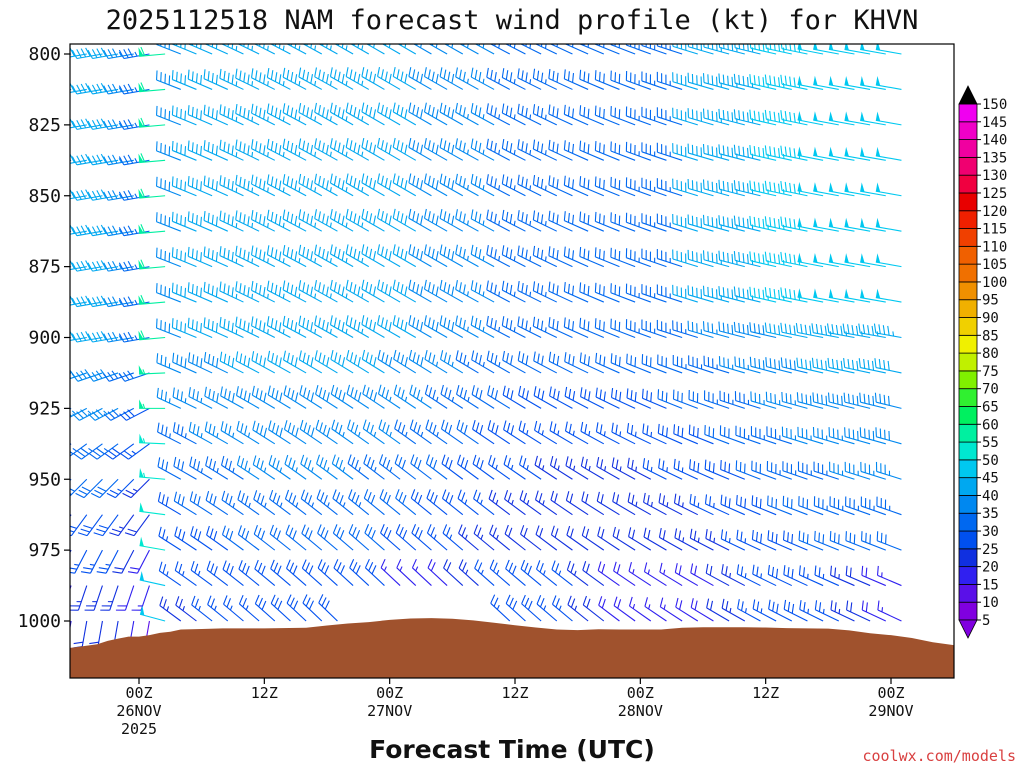 The height and width of the screenshot is (768, 1024). What do you see at coordinates (389, 711) in the screenshot?
I see `x-tick-label: 27NOV` at bounding box center [389, 711].